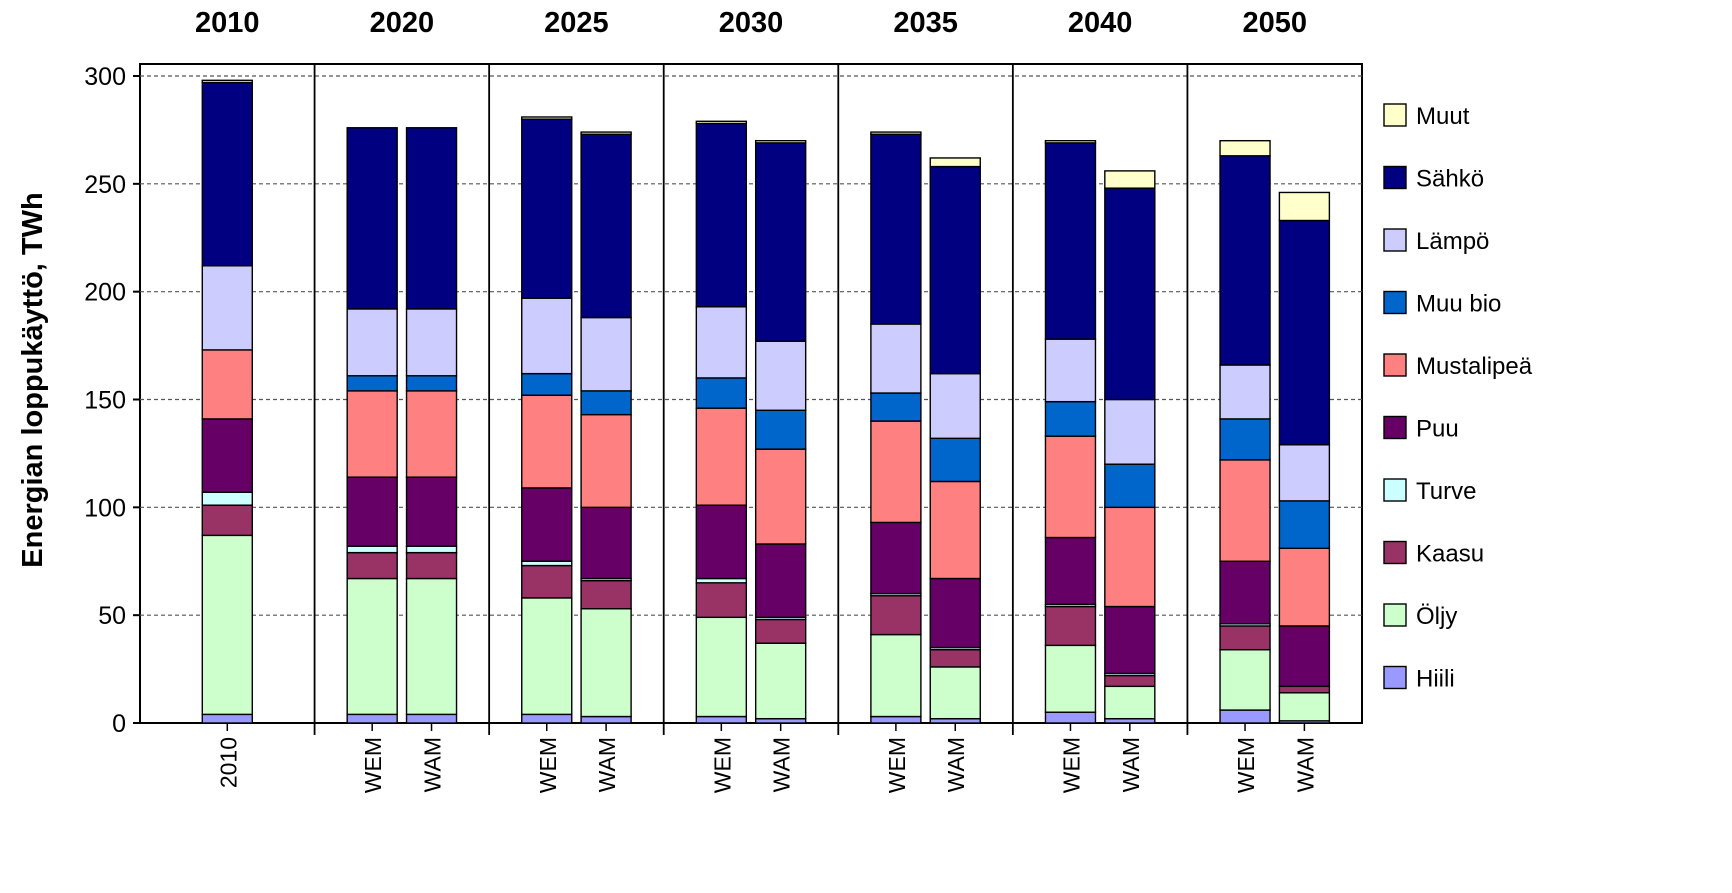 The width and height of the screenshot is (1732, 893). I want to click on bar-label: 2010, so click(228, 762).